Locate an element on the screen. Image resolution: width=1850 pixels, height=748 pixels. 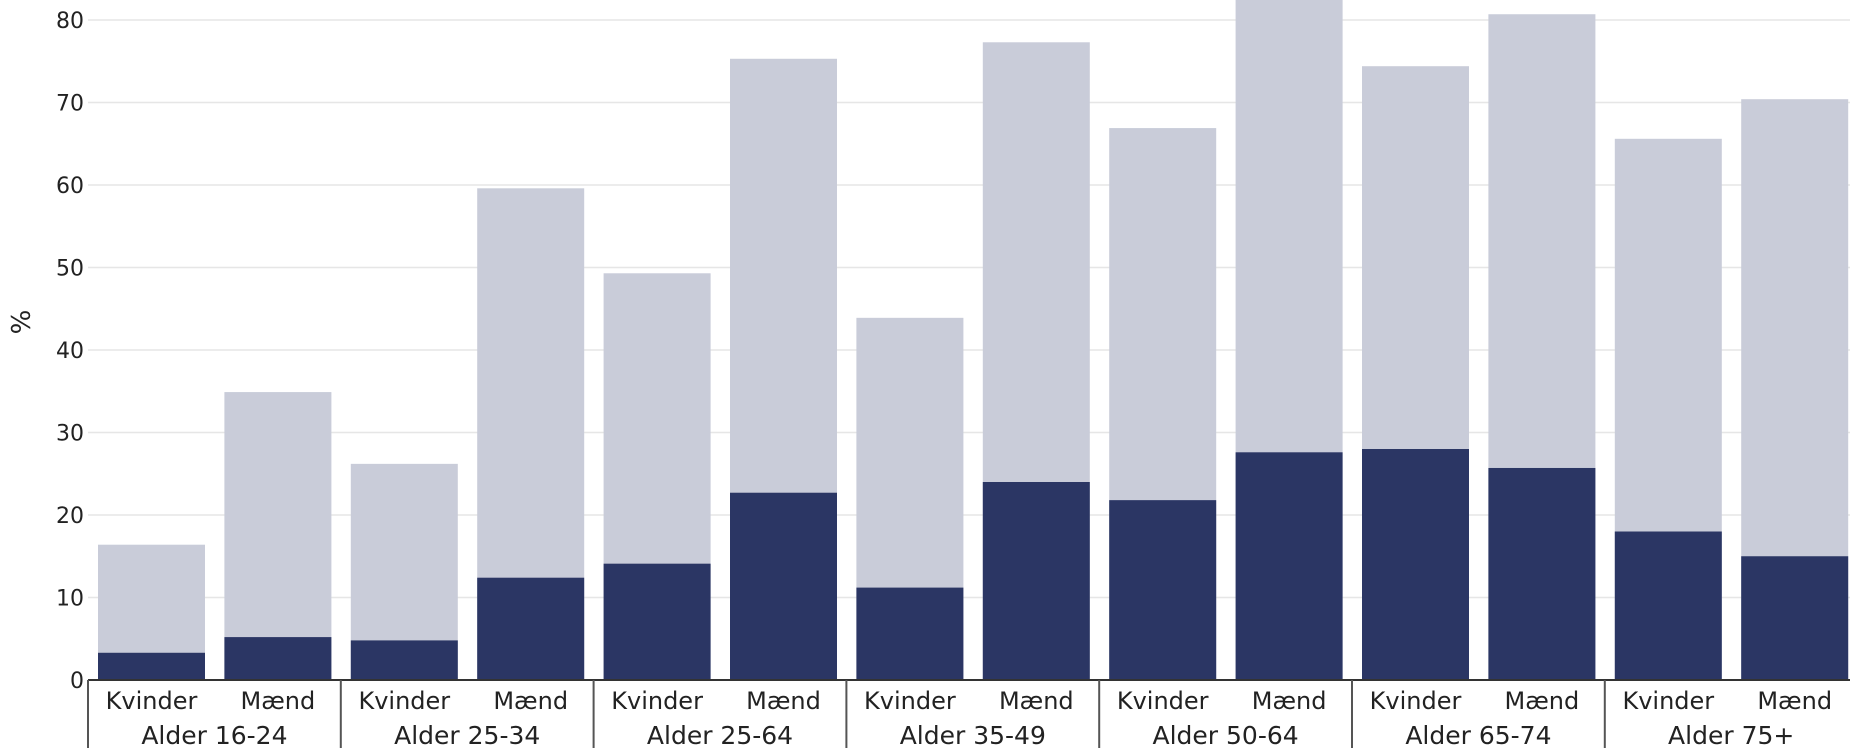
y-tick-label: 30 is located at coordinates (70, 434).